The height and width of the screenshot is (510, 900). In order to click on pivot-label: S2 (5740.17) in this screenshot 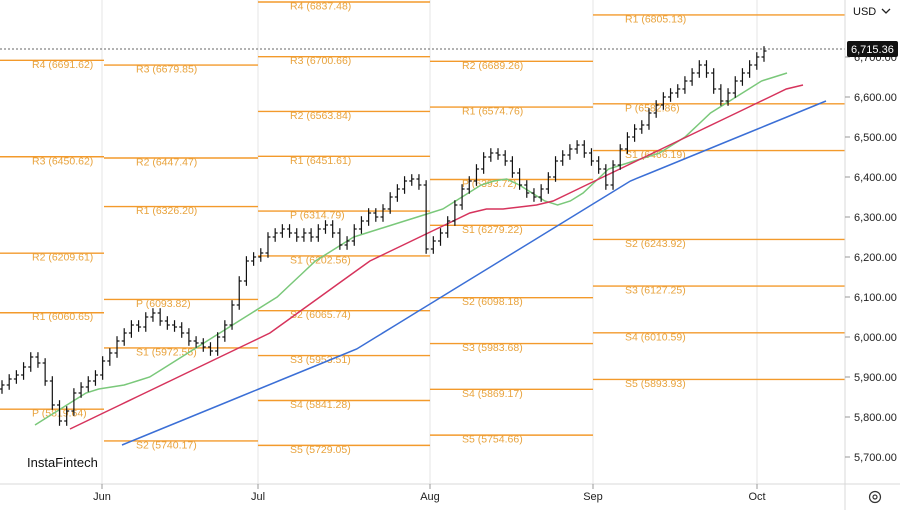, I will do `click(166, 445)`.